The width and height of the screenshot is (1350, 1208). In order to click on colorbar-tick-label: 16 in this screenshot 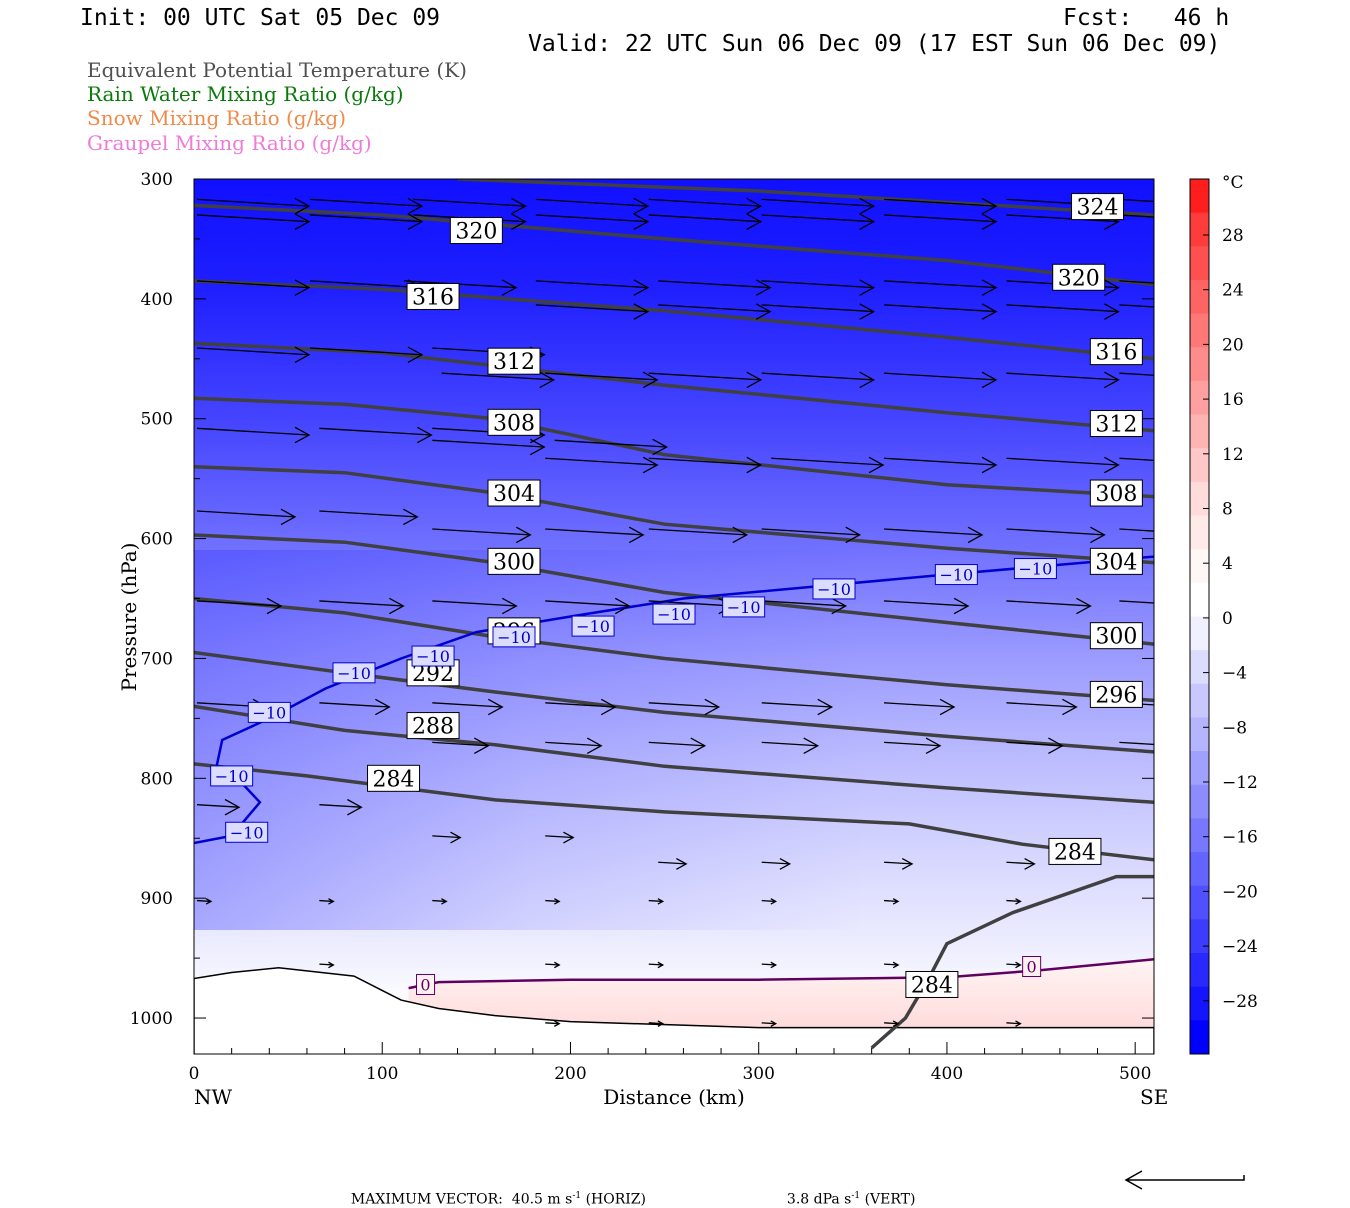, I will do `click(1233, 400)`.